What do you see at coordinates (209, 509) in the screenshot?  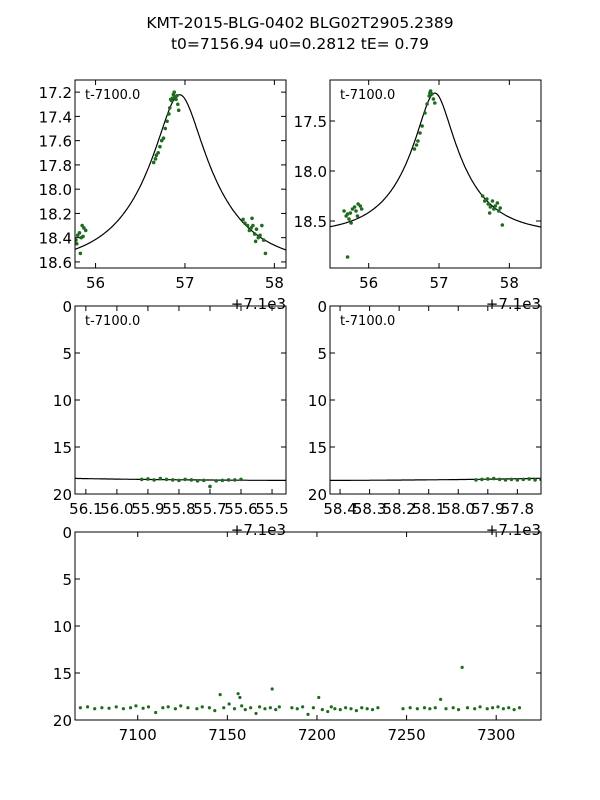 I see `x-tick-label: 55.7` at bounding box center [209, 509].